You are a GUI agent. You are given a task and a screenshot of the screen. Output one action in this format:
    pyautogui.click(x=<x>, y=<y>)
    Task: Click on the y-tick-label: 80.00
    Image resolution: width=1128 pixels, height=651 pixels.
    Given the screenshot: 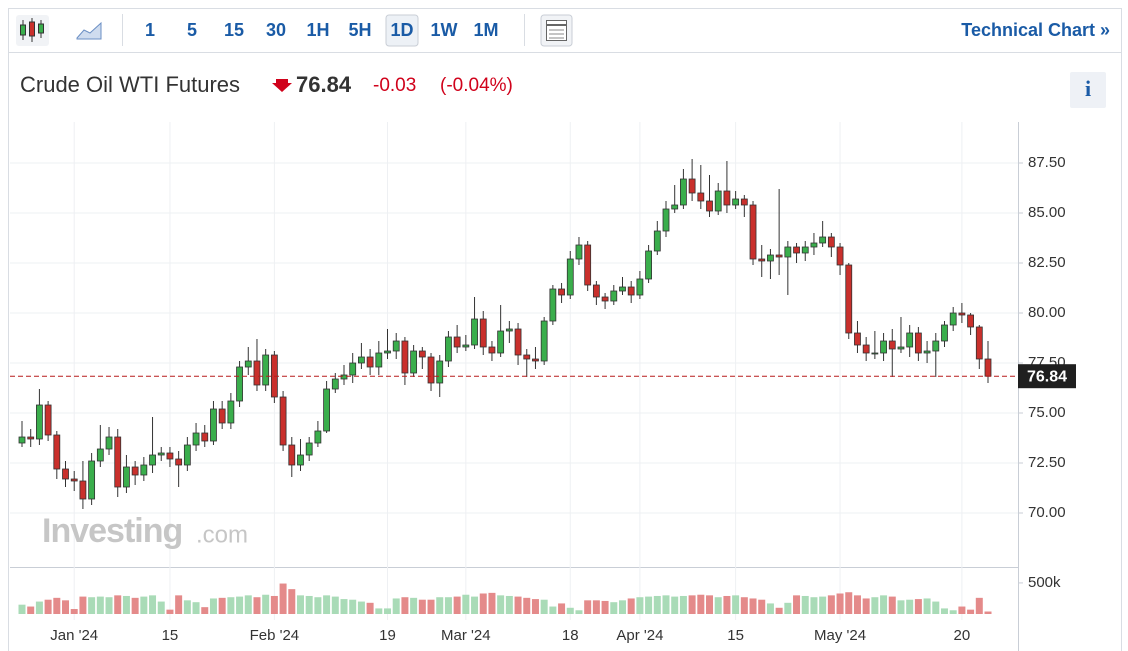 What is the action you would take?
    pyautogui.click(x=1047, y=312)
    